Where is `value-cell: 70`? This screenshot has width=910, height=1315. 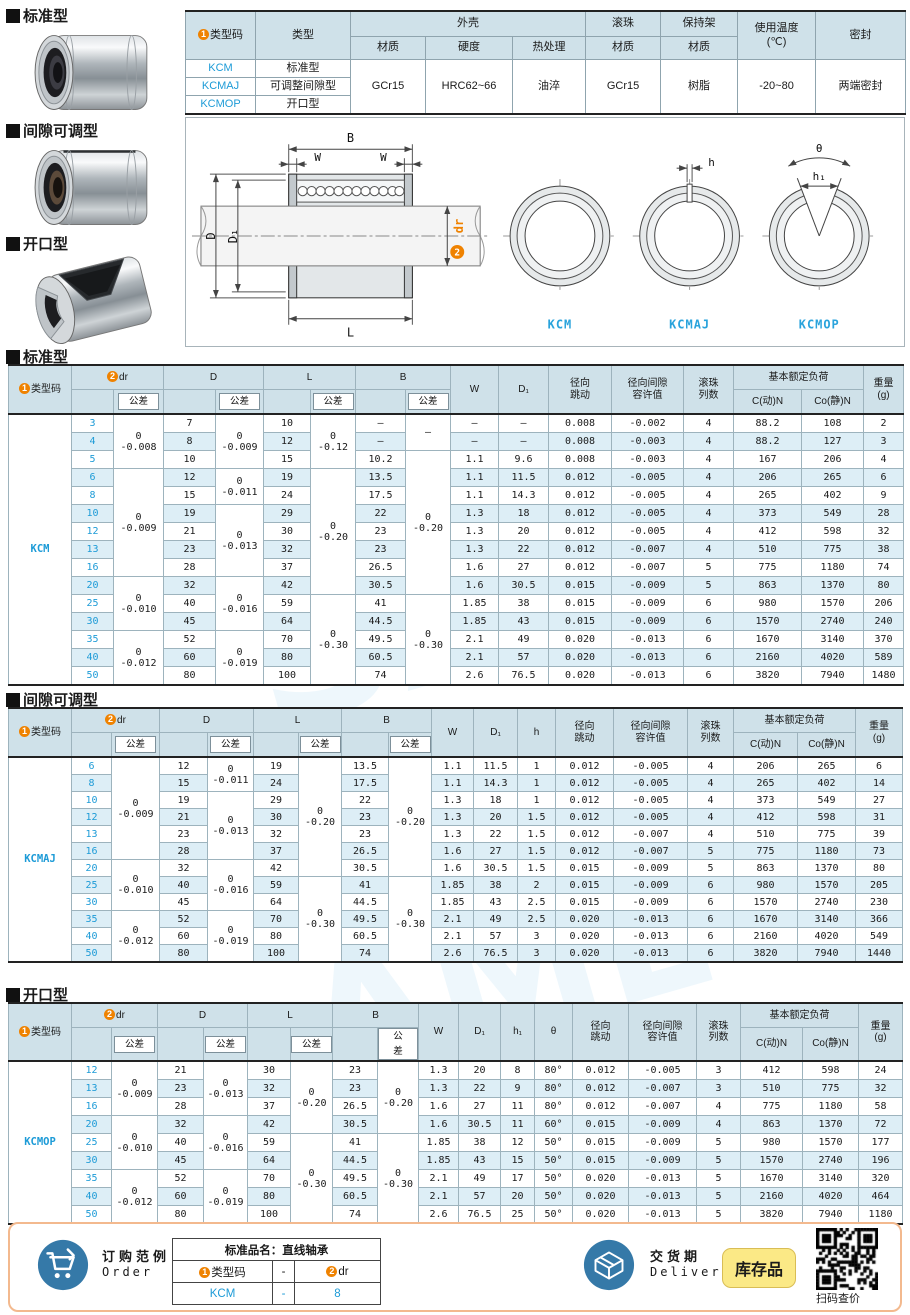
value-cell: 70 is located at coordinates (287, 639).